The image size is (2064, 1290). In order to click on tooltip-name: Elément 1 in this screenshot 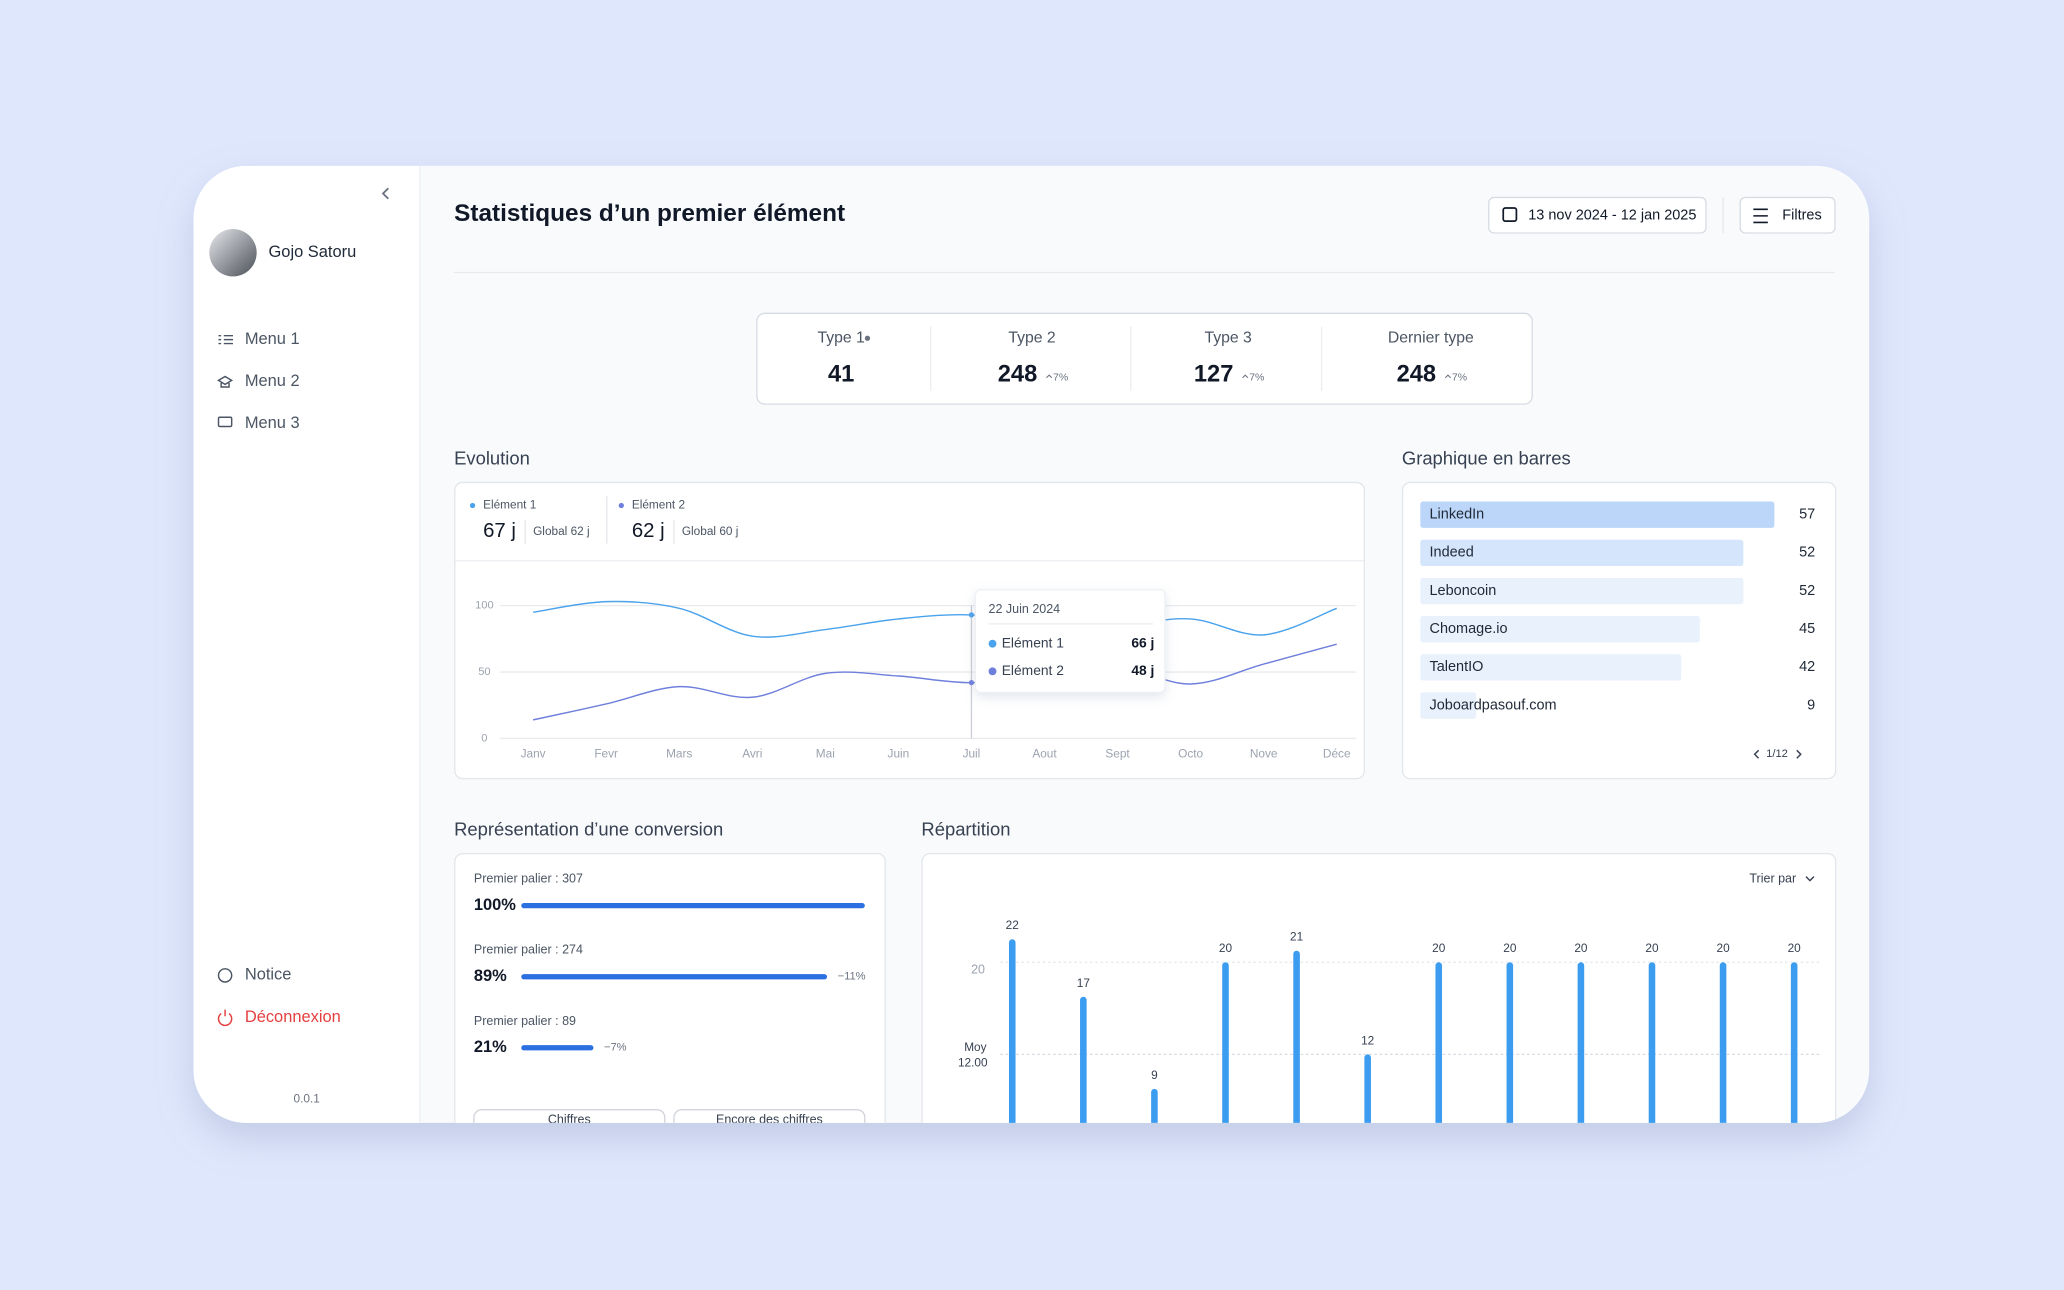, I will do `click(1033, 642)`.